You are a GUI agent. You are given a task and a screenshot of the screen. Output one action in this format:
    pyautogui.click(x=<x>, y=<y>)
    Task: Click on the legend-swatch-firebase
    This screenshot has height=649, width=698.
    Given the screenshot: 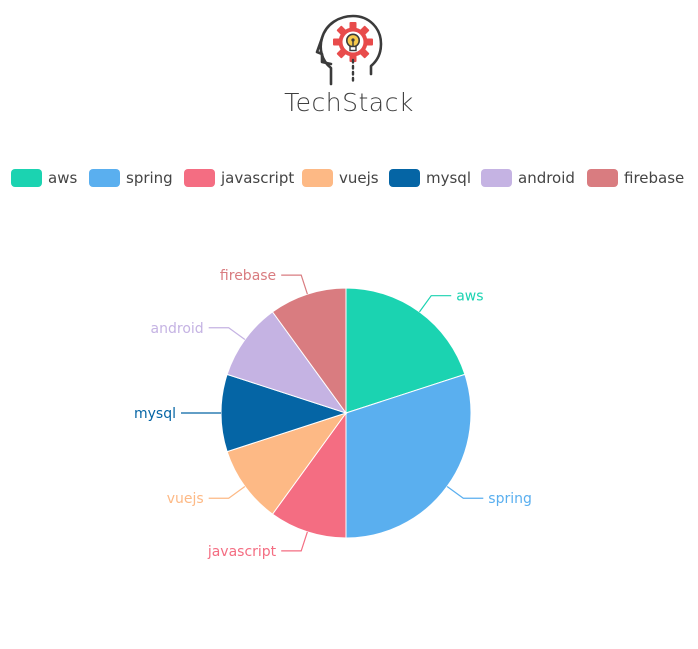 What is the action you would take?
    pyautogui.click(x=602, y=178)
    